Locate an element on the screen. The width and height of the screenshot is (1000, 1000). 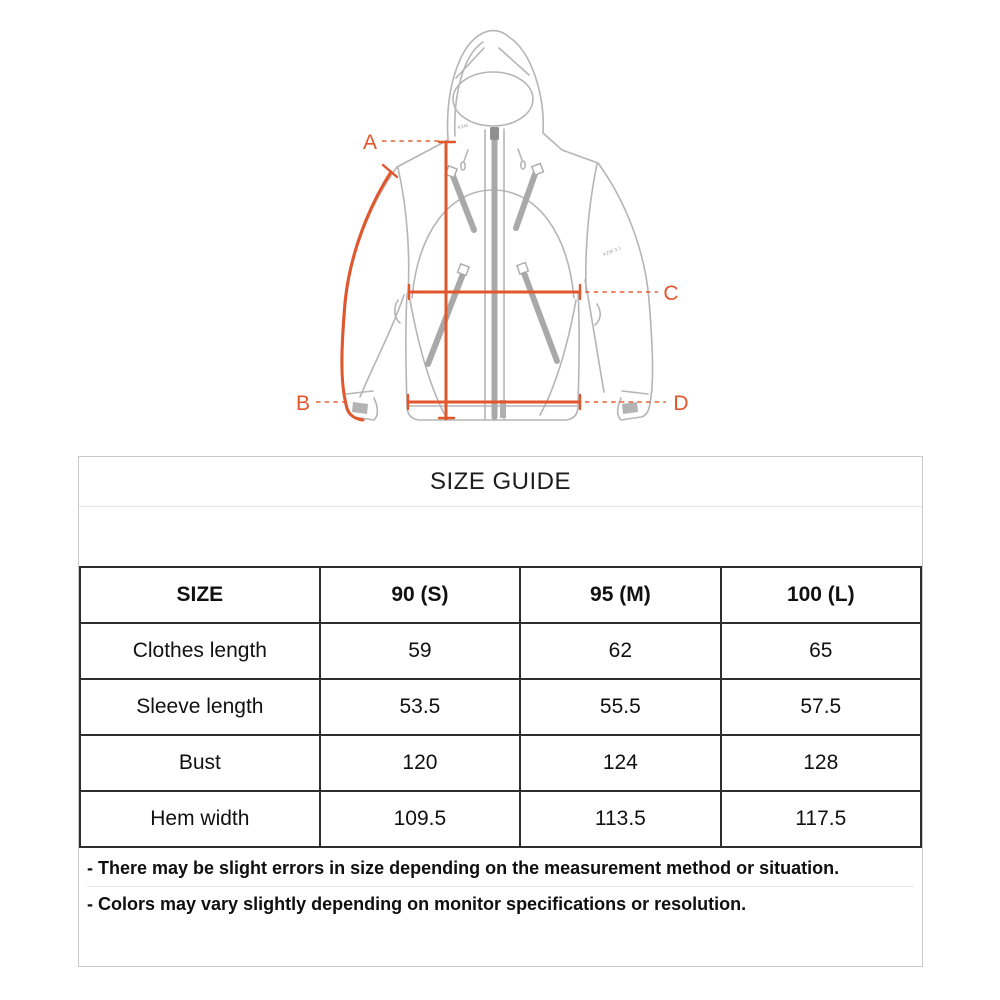
hood-inner-line is located at coordinates (468, 89).